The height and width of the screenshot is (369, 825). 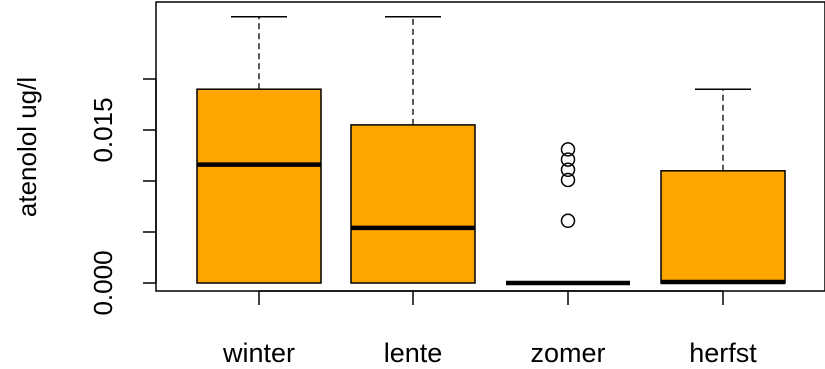 What do you see at coordinates (27, 147) in the screenshot?
I see `y-axis-label: atenolol ug/l` at bounding box center [27, 147].